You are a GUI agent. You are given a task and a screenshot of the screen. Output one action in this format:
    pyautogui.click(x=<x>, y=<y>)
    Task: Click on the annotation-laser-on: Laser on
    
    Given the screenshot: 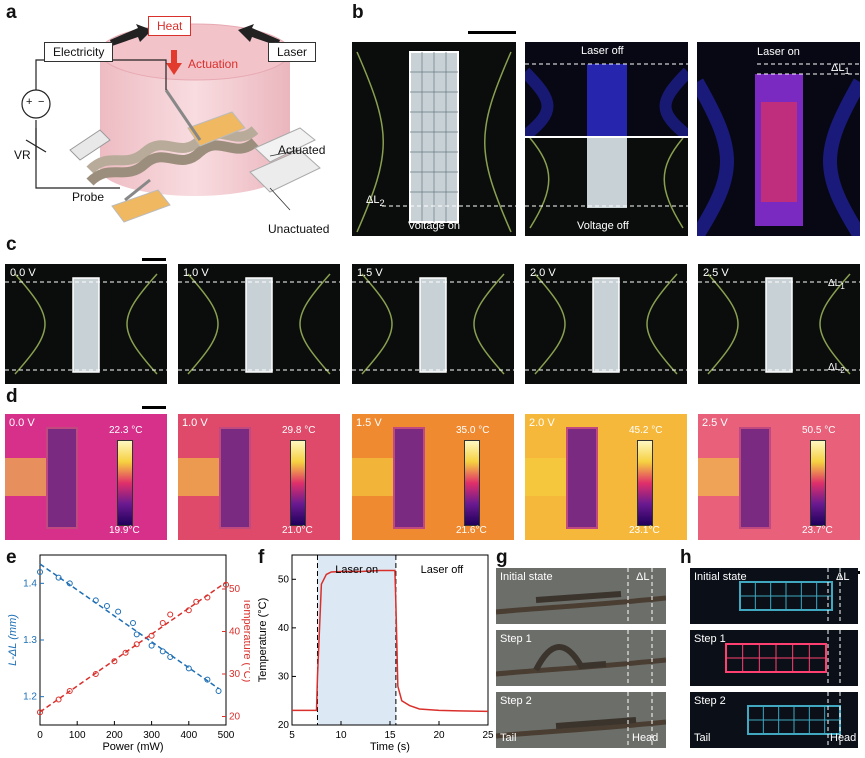 What is the action you would take?
    pyautogui.click(x=356, y=570)
    